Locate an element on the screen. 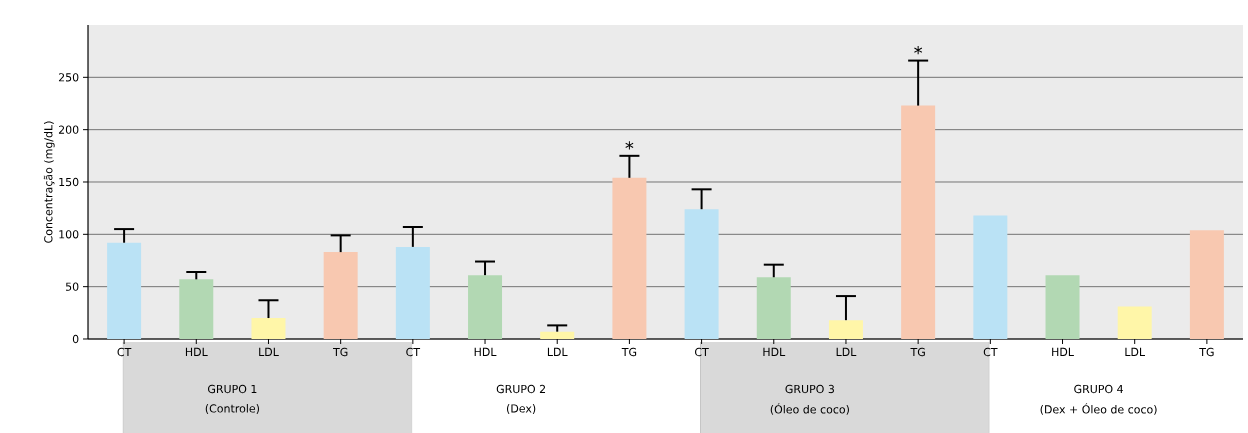 This screenshot has width=1248, height=433. text: GRUPO 3 is located at coordinates (809, 389).